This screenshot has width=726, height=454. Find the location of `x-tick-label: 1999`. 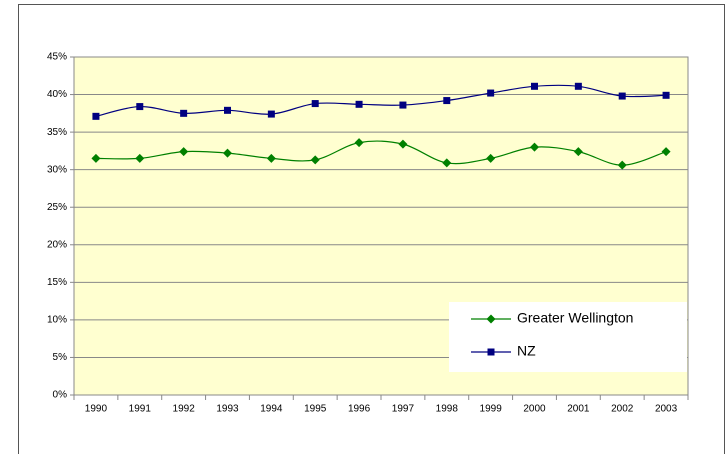

x-tick-label: 1999 is located at coordinates (491, 409).